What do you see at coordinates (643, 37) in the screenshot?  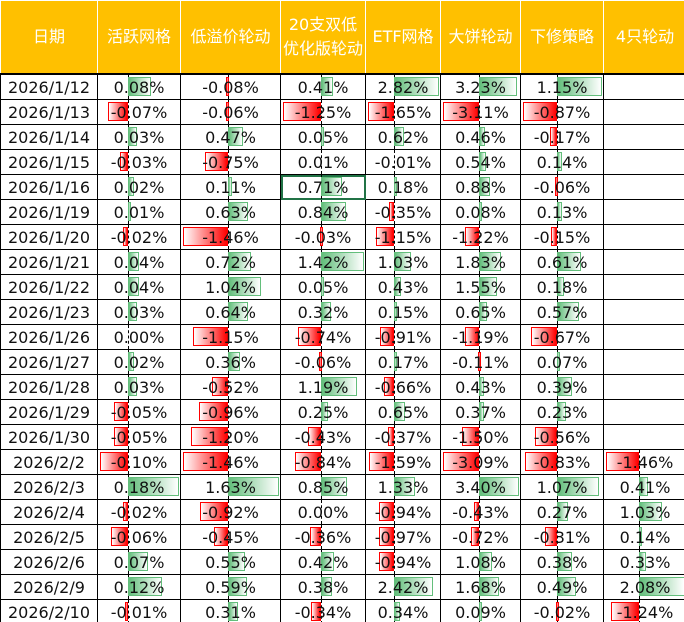 I see `header-four-rotation: 4只轮动` at bounding box center [643, 37].